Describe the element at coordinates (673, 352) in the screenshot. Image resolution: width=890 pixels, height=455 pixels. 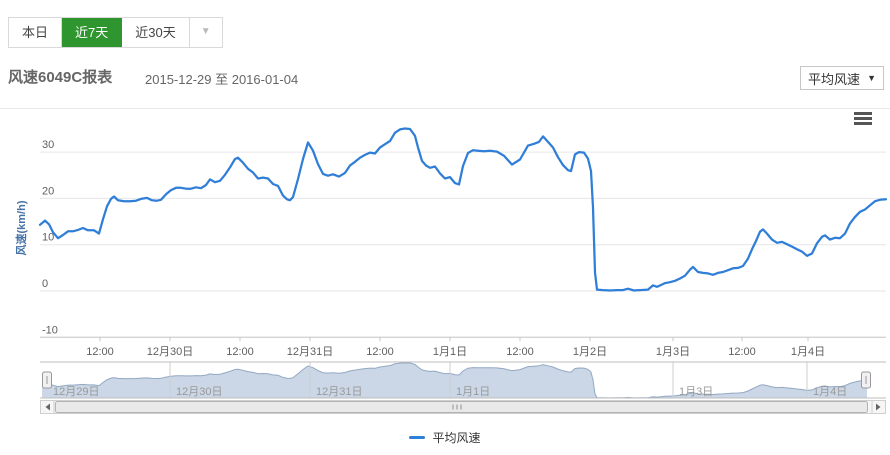
I see `x-tick-label: 1月3日` at that location.